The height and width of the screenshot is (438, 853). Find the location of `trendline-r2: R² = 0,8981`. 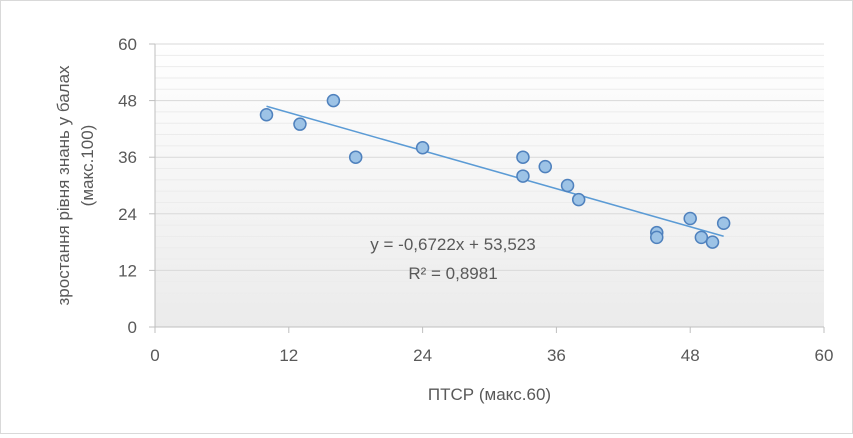

trendline-r2: R² = 0,8981 is located at coordinates (452, 273).